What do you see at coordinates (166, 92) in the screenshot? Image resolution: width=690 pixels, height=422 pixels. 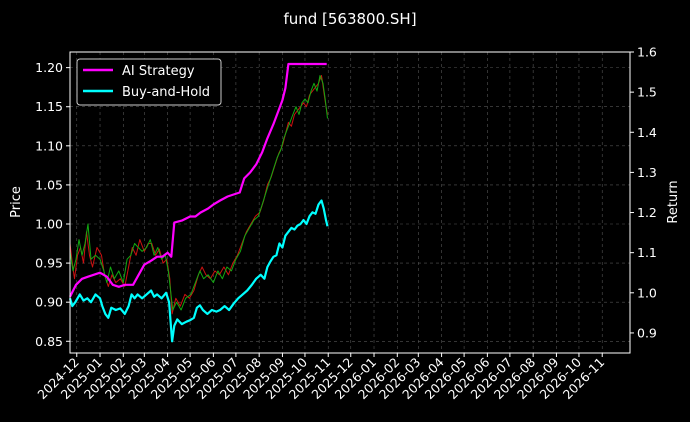 I see `legend-label-buy-and-hold: Buy-and-Hold` at bounding box center [166, 92].